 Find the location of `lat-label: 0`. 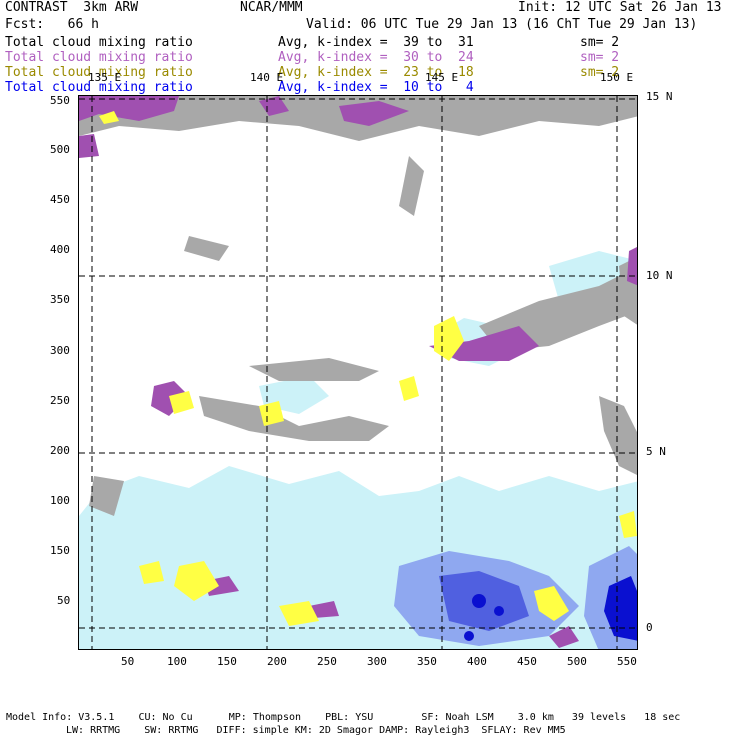

lat-label: 0 is located at coordinates (649, 627).